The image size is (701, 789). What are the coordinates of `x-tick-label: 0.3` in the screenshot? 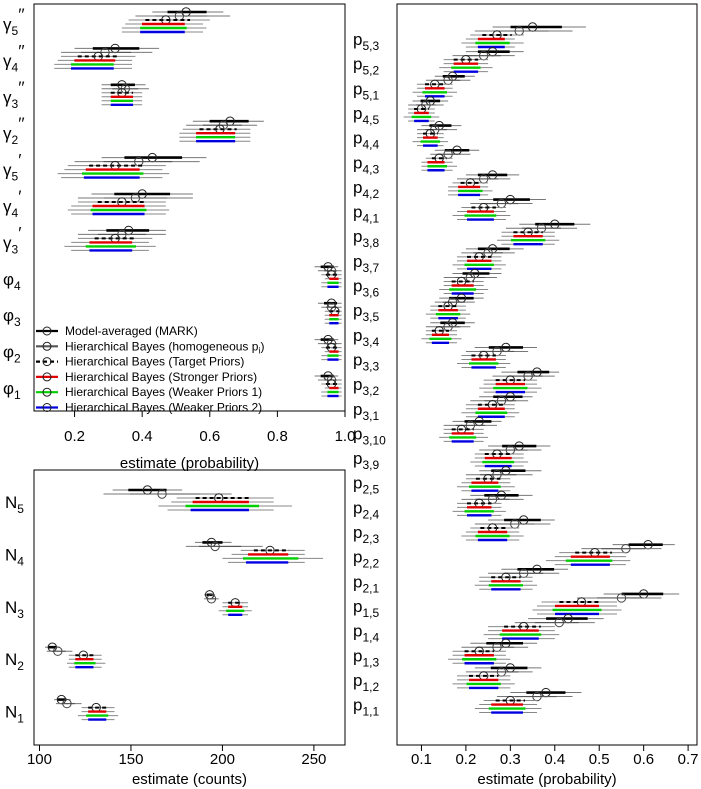 It's located at (510, 759).